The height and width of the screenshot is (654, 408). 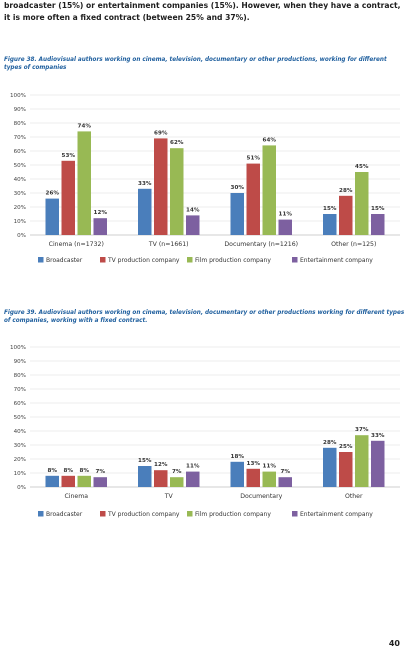 What do you see at coordinates (85, 126) in the screenshot?
I see `data-label: 74%` at bounding box center [85, 126].